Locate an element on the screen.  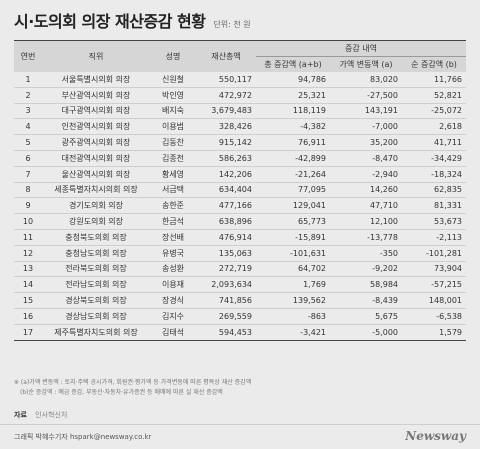
cell-net-change: -25,072 is located at coordinates (434, 111).